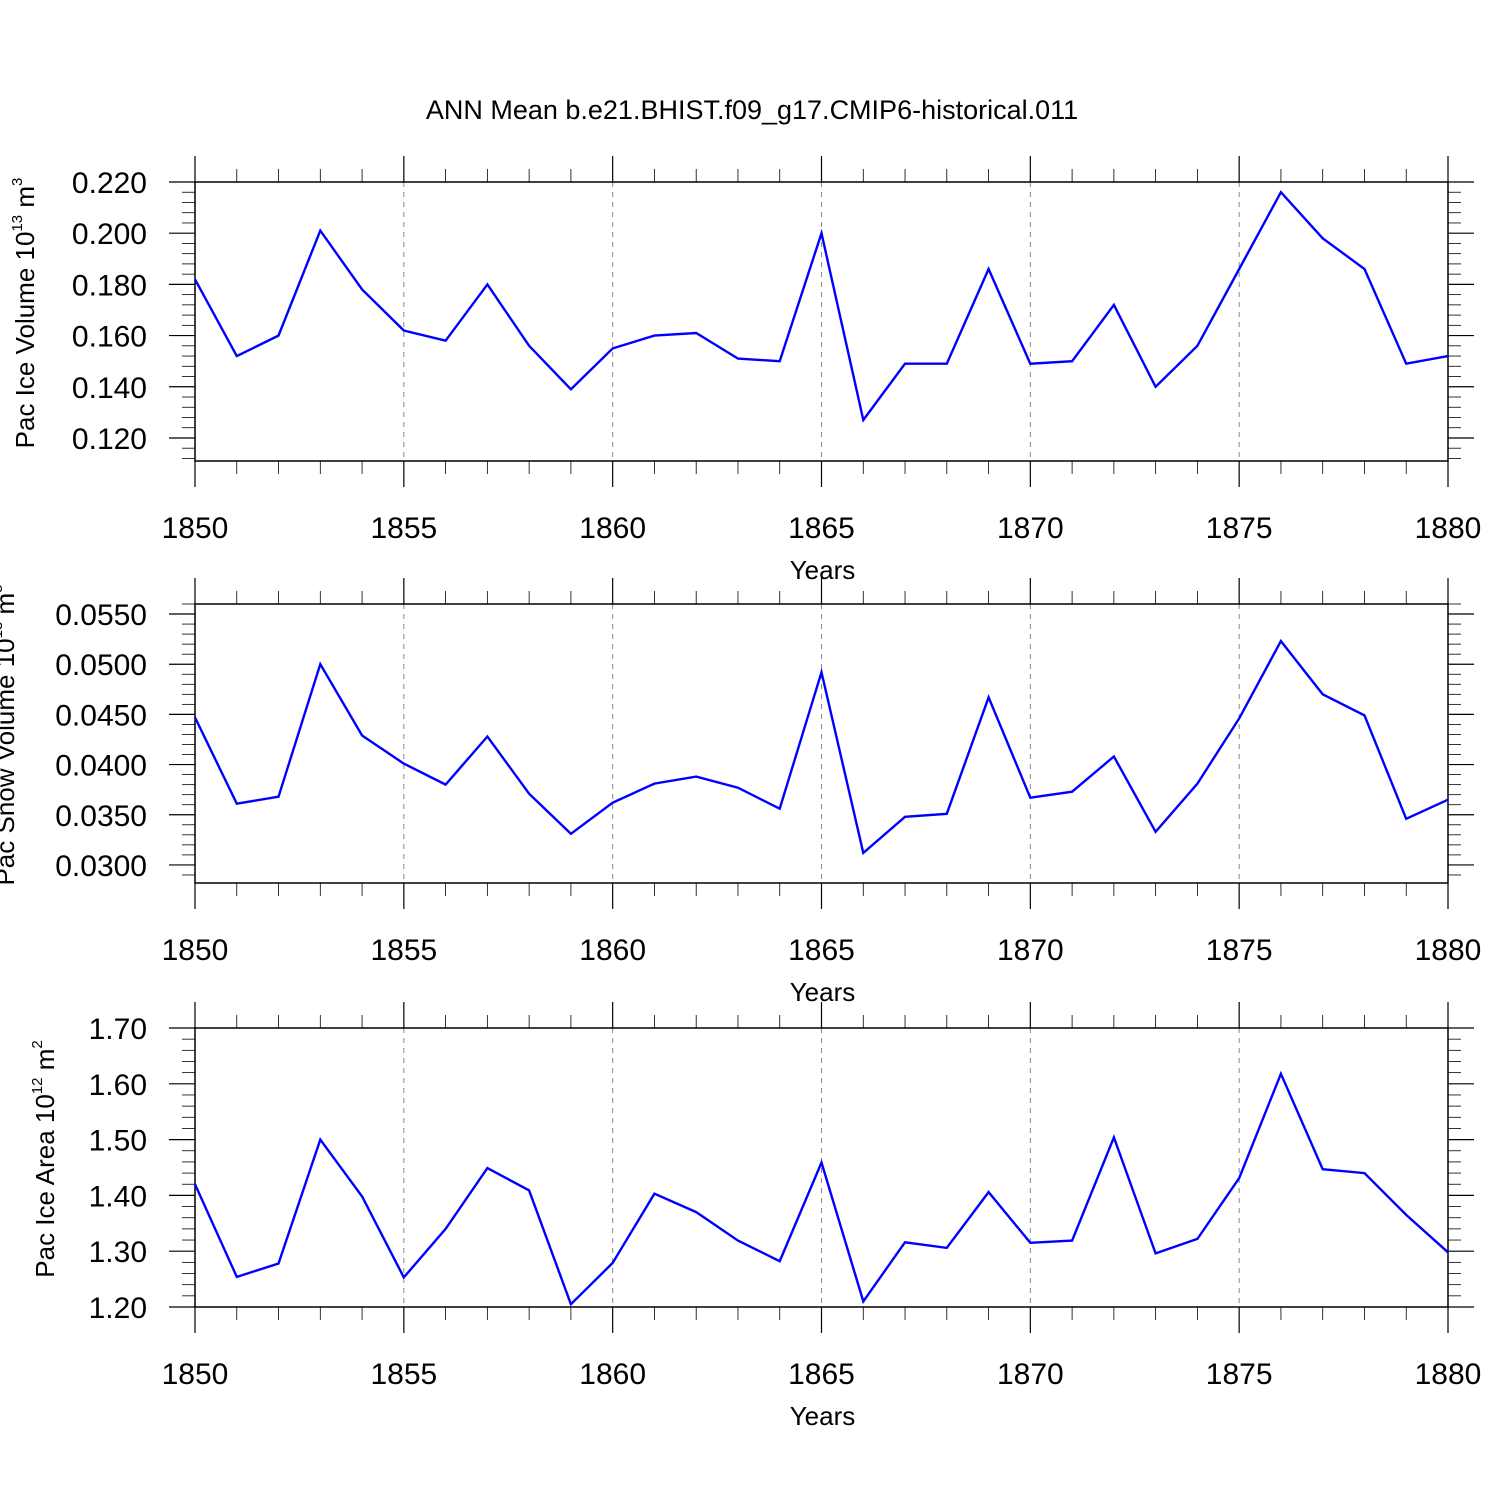 The width and height of the screenshot is (1500, 1500). I want to click on y-tick-label: 0.140, so click(109, 388).